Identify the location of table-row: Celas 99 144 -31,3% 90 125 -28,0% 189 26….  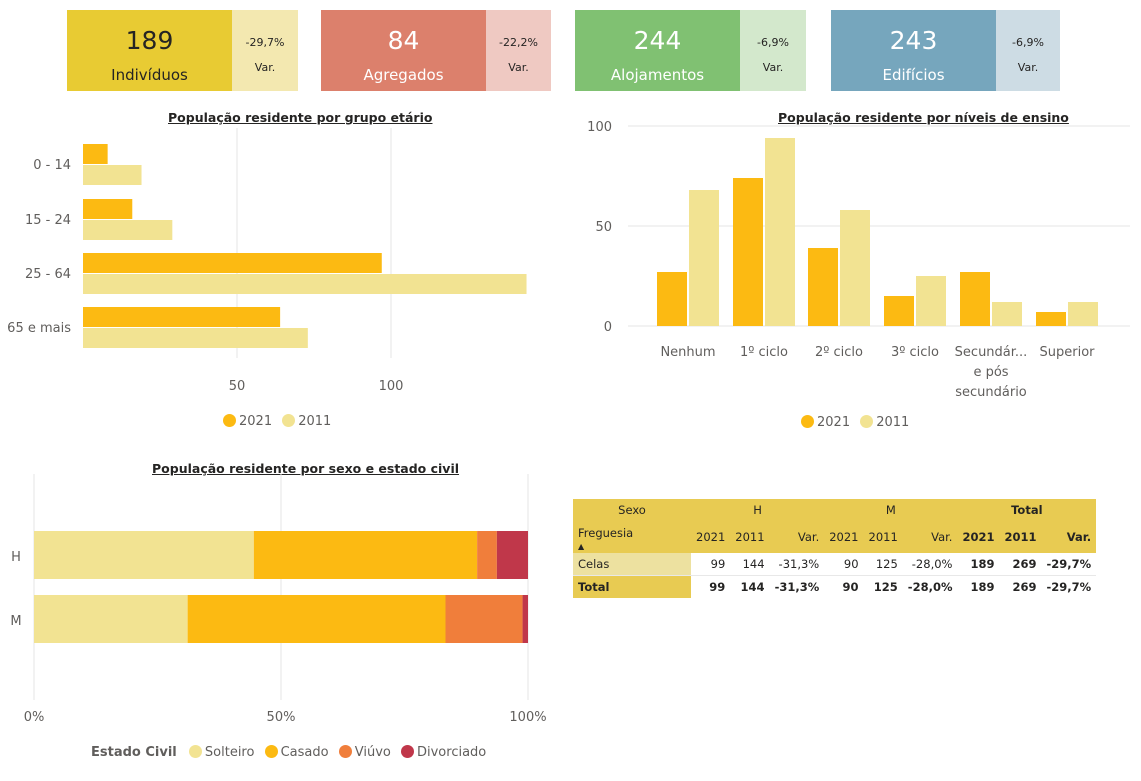
(835, 564).